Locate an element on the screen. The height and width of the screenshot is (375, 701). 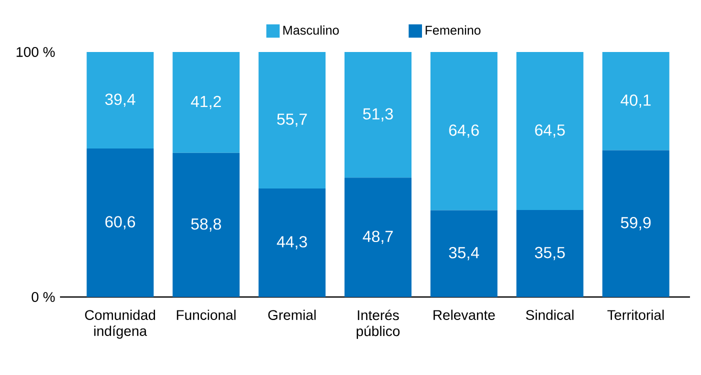
x-tick-label: Relevante is located at coordinates (464, 315).